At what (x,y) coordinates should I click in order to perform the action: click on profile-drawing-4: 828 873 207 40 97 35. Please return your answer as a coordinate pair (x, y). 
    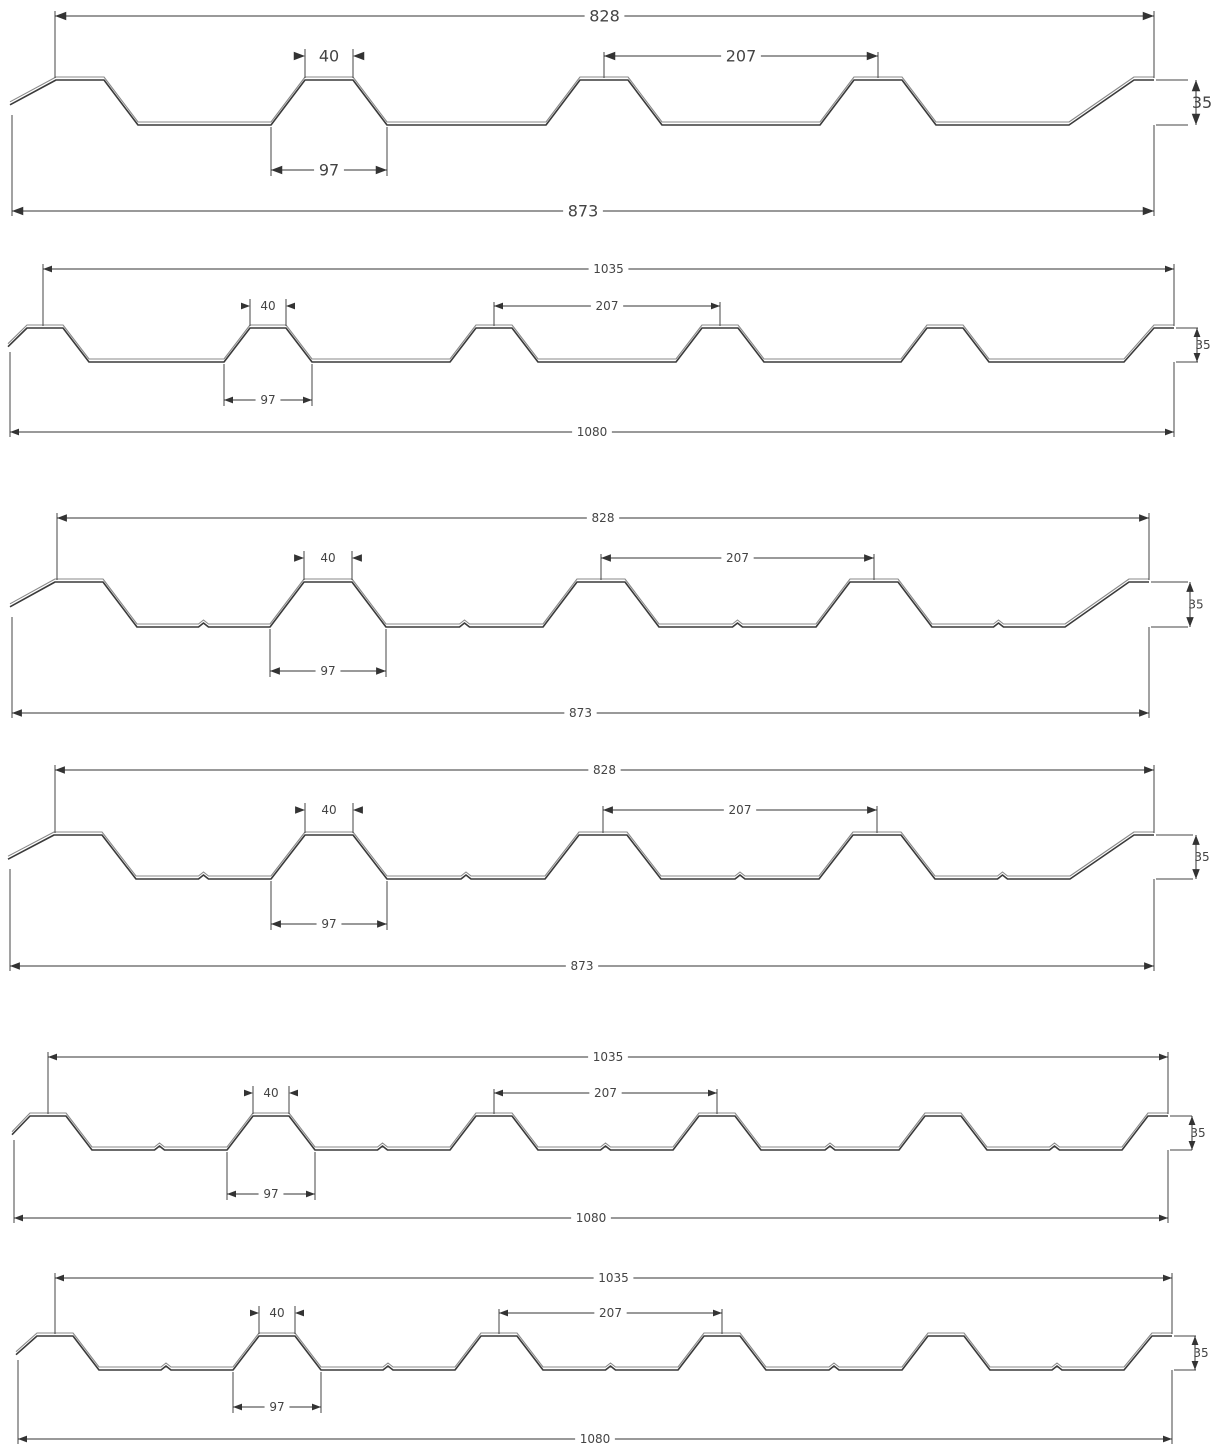
    Looking at the image, I should click on (608, 868).